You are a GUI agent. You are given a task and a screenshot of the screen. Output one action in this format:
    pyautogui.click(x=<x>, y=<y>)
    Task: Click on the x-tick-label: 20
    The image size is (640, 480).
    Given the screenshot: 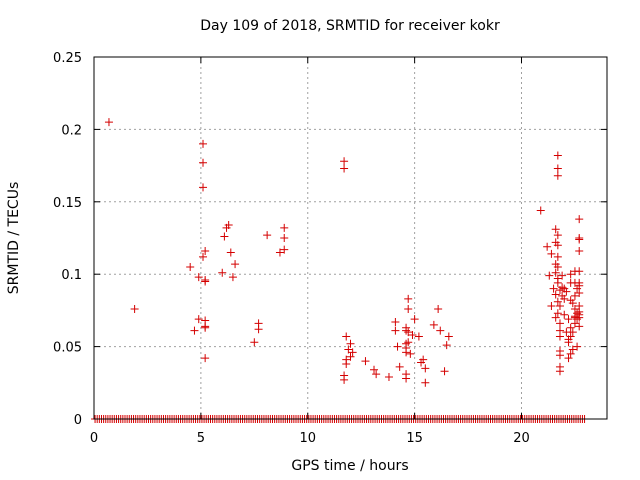 What is the action you would take?
    pyautogui.click(x=521, y=438)
    